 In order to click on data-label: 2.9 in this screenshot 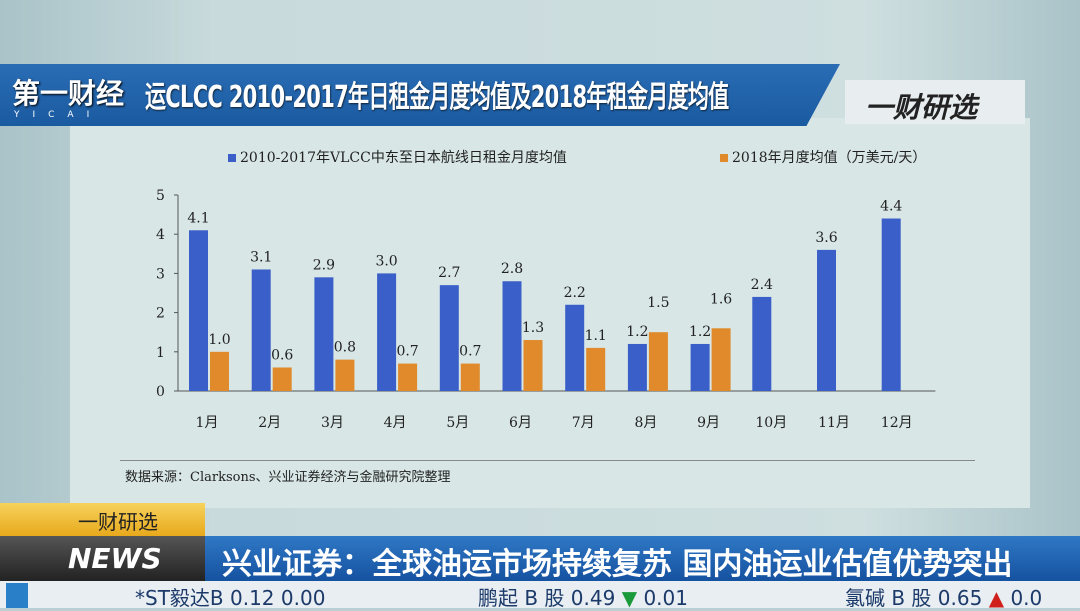, I will do `click(324, 265)`.